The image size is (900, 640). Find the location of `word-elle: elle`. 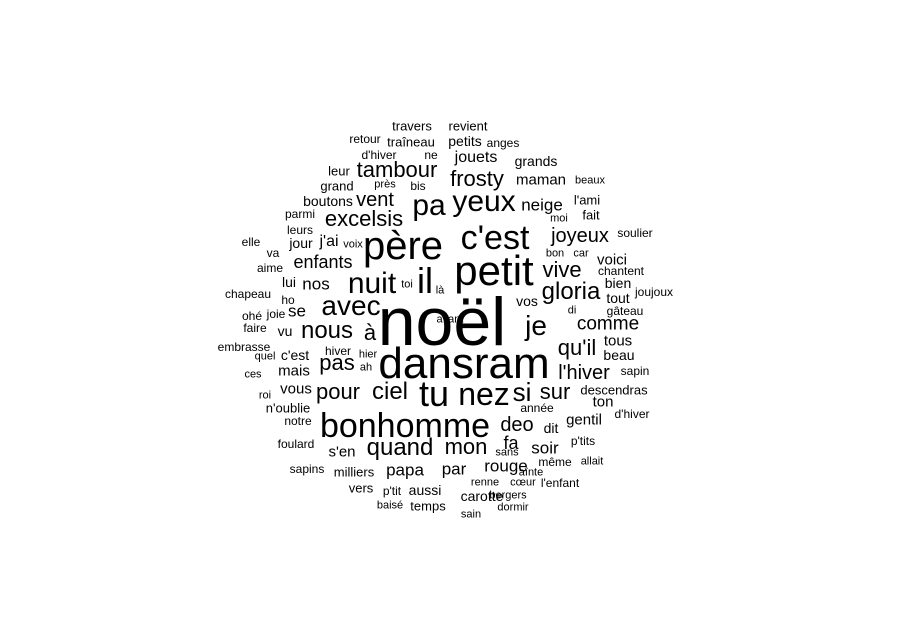

word-elle: elle is located at coordinates (251, 242).